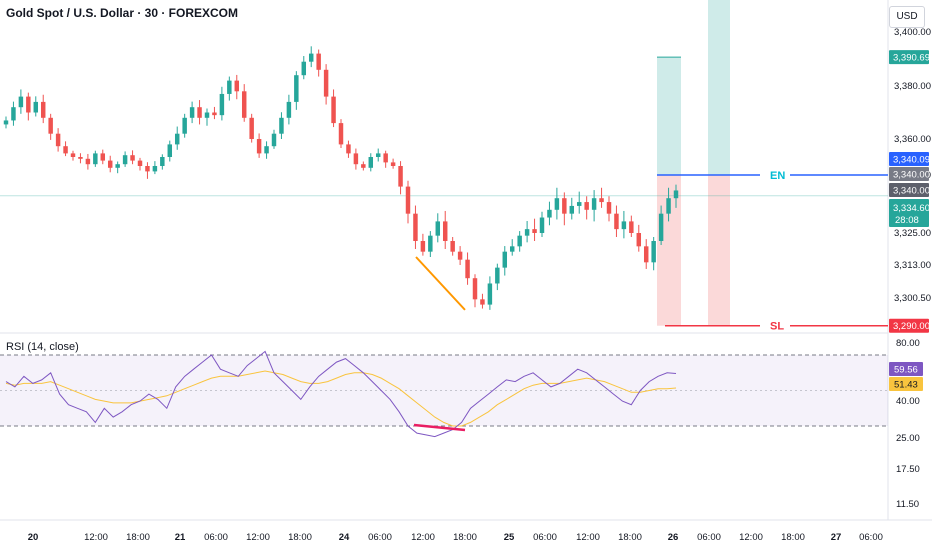  What do you see at coordinates (122, 13) in the screenshot?
I see `symbol-title: Gold Spot / U.S. Dollar · 30 · FOREXCOM` at bounding box center [122, 13].